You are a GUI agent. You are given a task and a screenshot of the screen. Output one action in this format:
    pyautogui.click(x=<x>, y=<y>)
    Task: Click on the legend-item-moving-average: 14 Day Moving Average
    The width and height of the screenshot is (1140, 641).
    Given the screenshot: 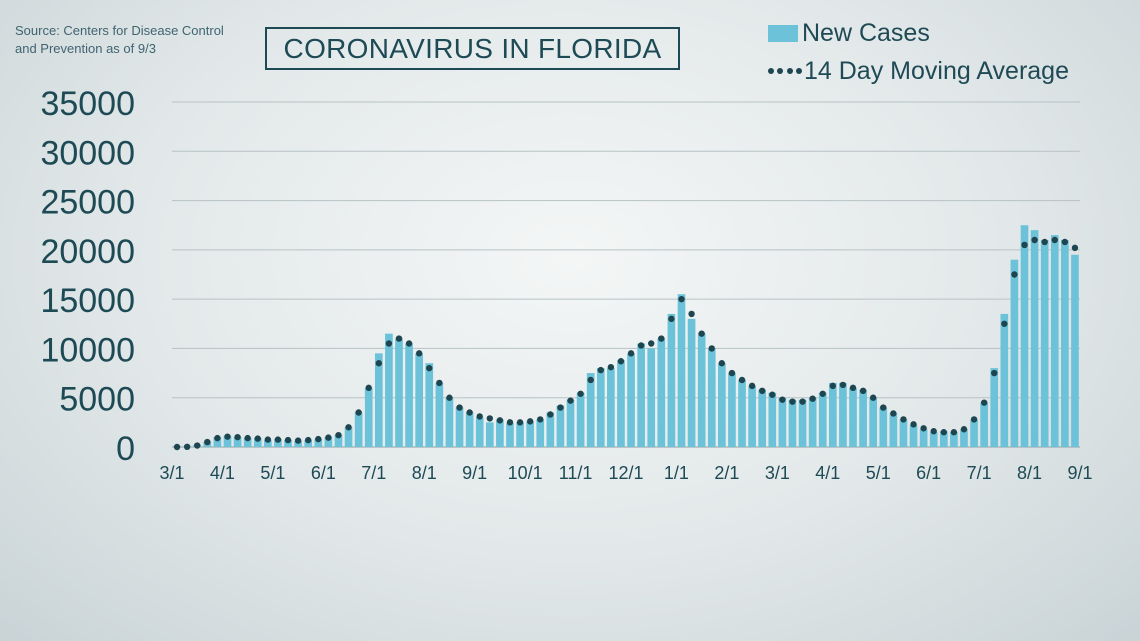 What is the action you would take?
    pyautogui.click(x=918, y=71)
    